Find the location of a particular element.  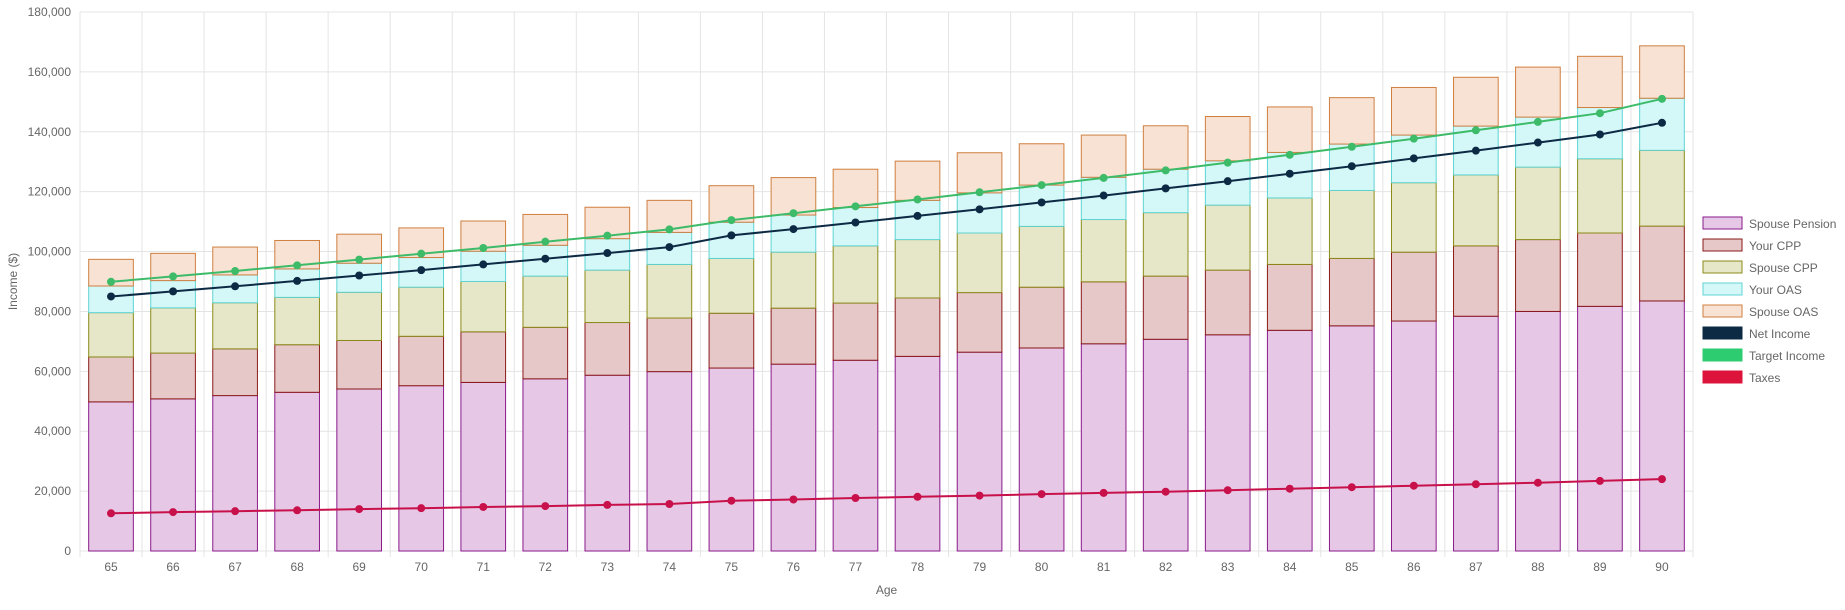

y-tick-label: 80,000 is located at coordinates (52, 311).